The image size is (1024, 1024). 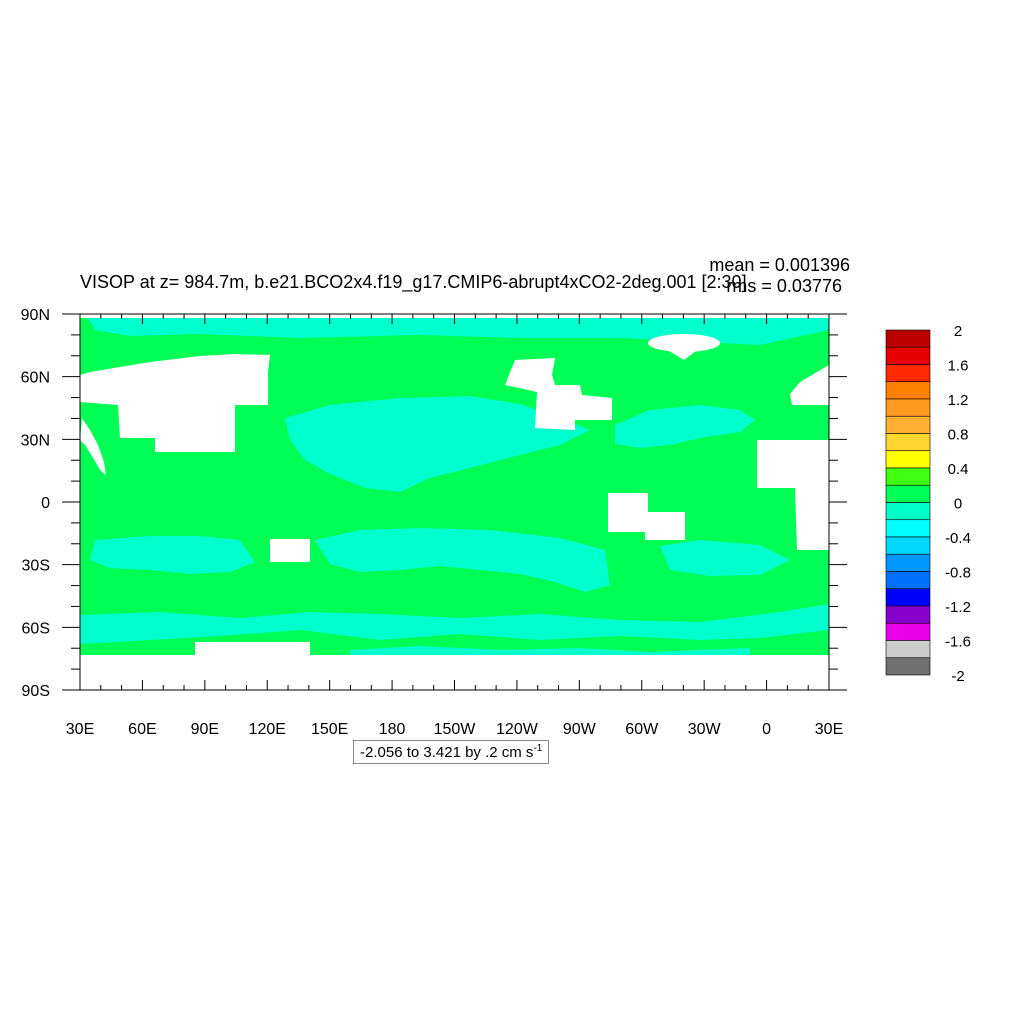 I want to click on band-south-atlantic, so click(x=725, y=558).